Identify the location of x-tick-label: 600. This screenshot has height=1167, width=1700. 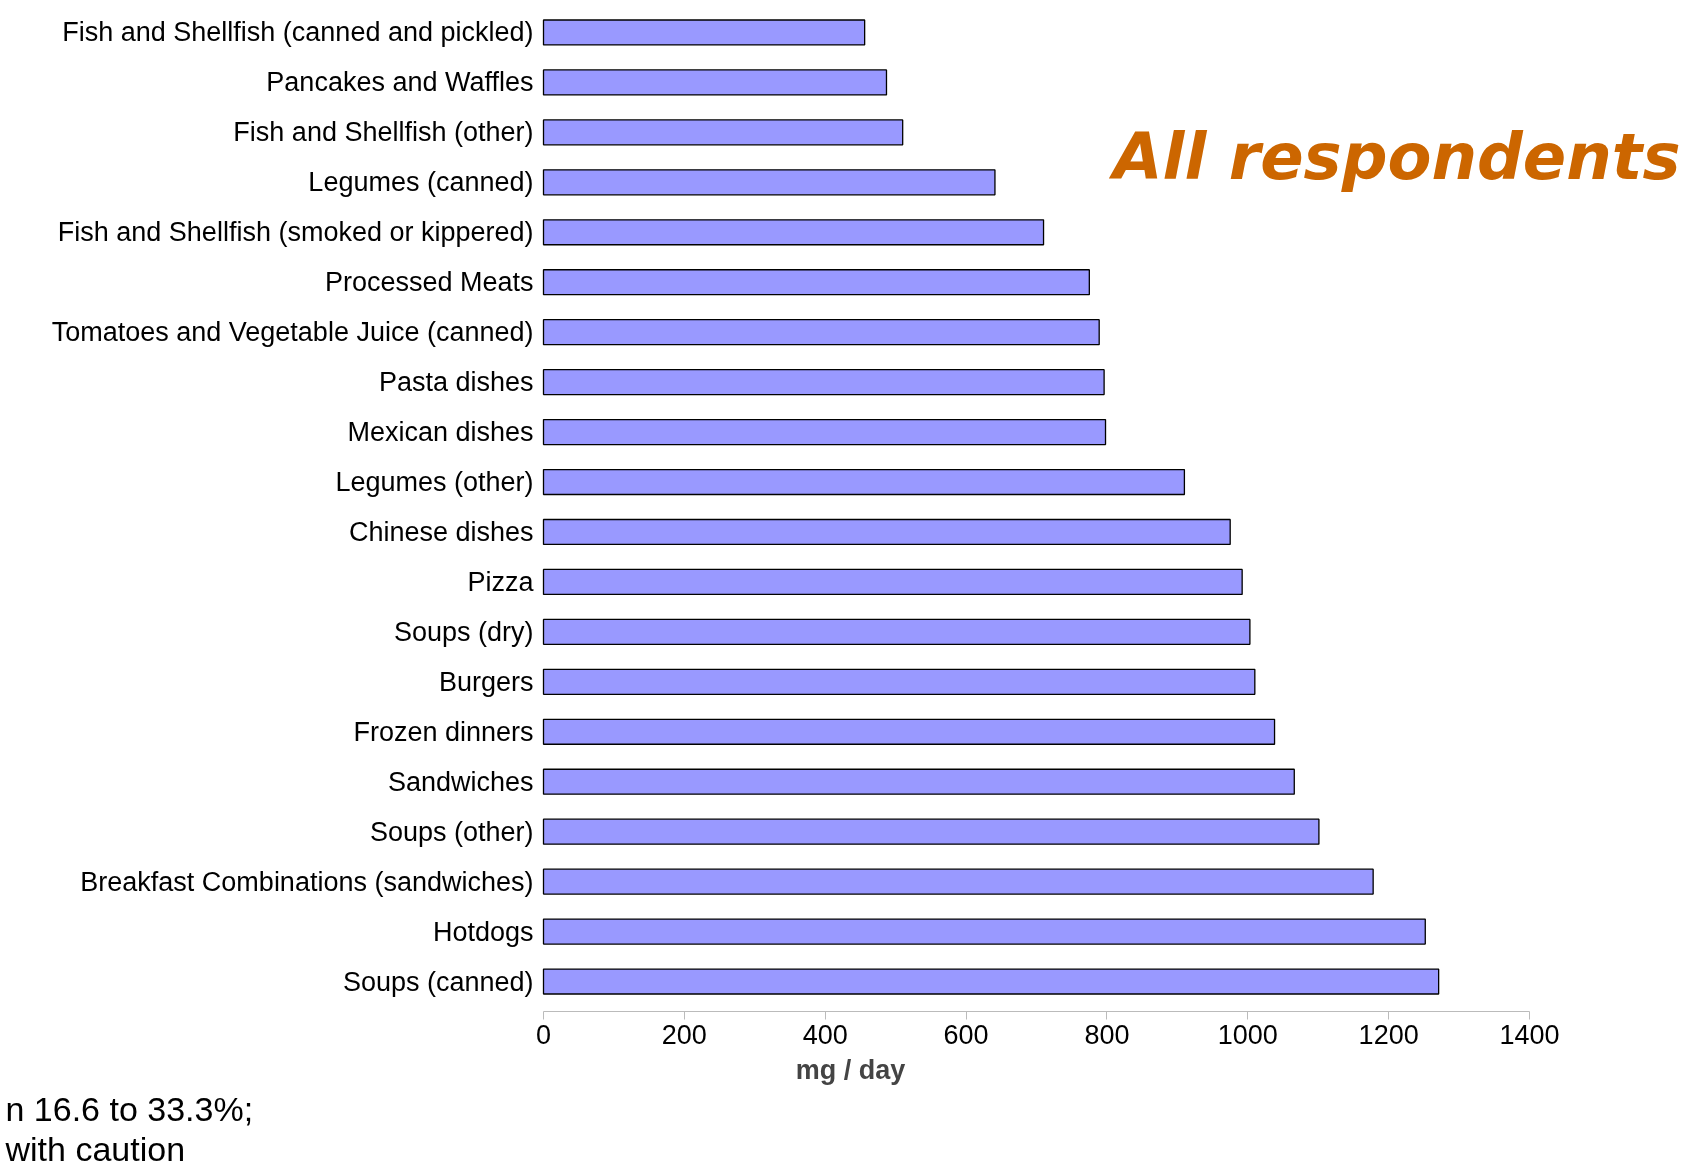
(966, 1034).